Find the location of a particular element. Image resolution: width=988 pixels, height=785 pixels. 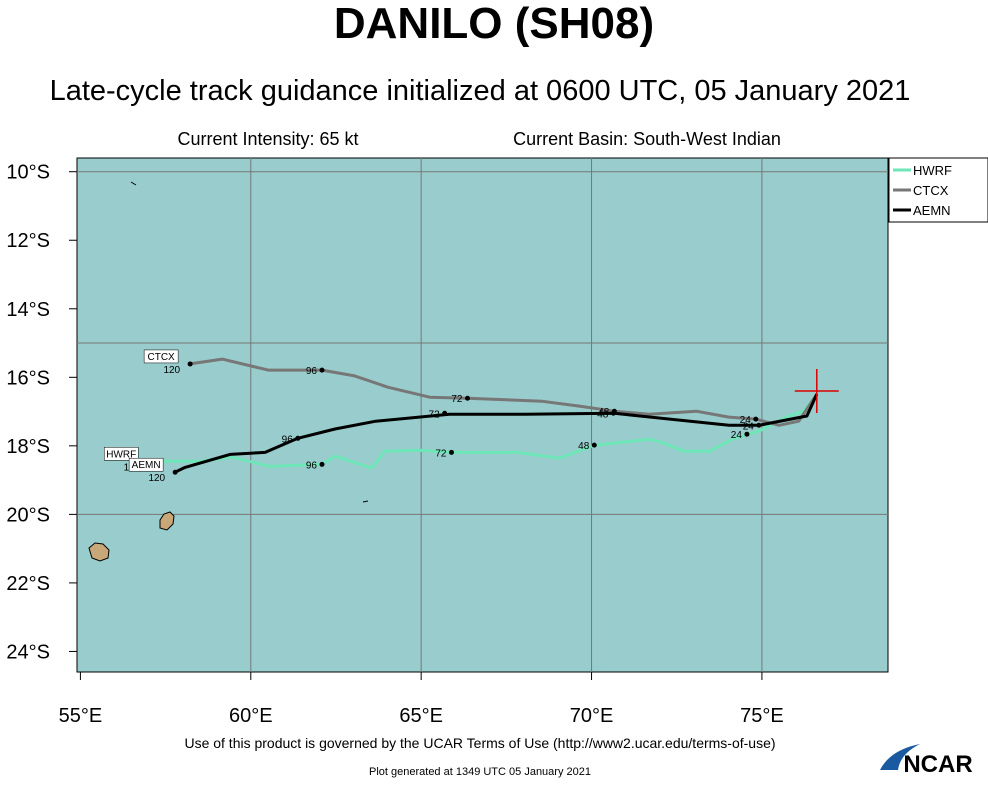

y-tick-label: 22°S is located at coordinates (28, 584).